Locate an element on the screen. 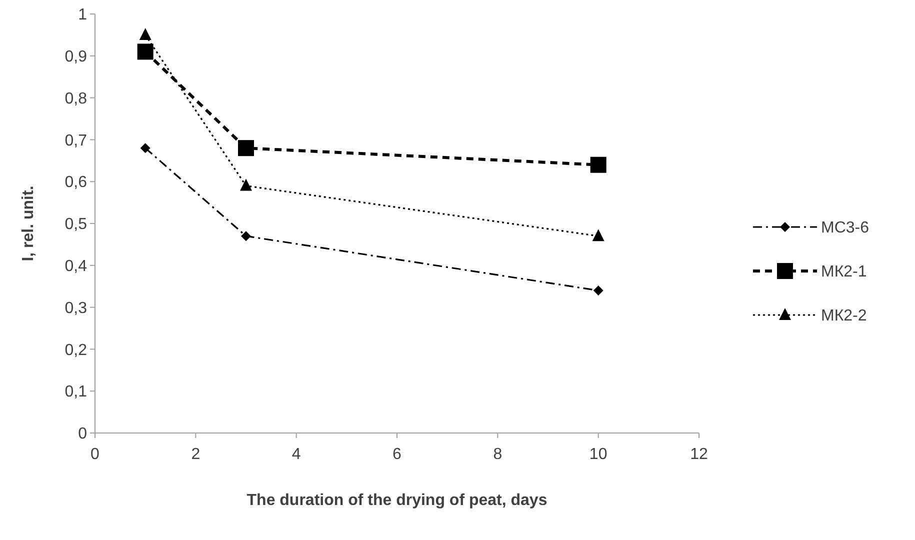 This screenshot has width=915, height=540. y-tick-label: 0,4 is located at coordinates (76, 266).